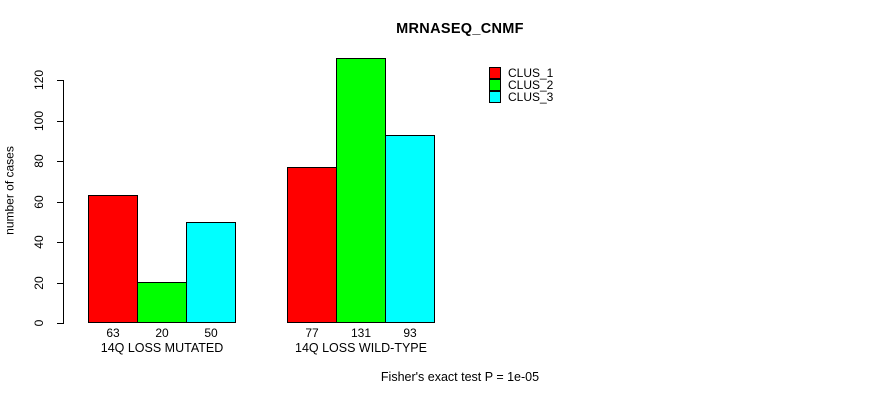 The image size is (890, 400). I want to click on bar-clus-1-14q-loss-mutated, so click(113, 259).